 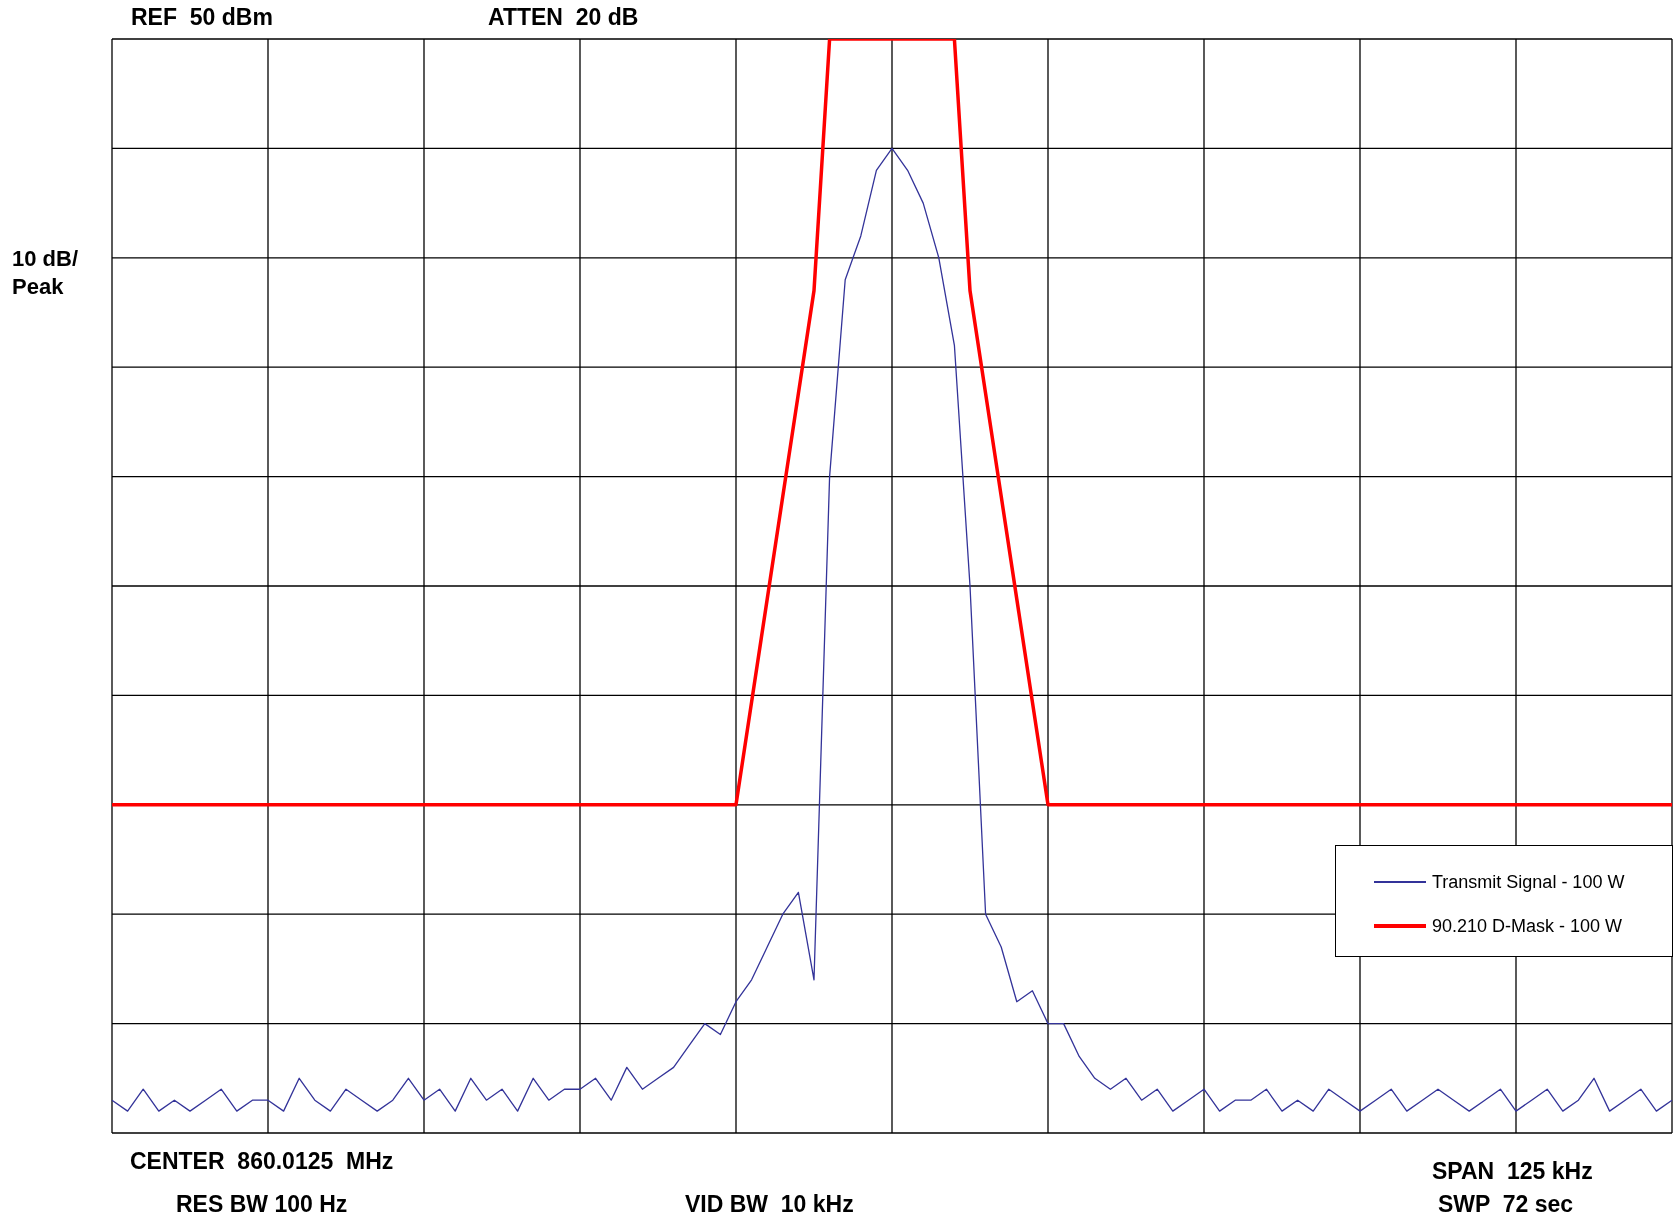 I want to click on legend-label: Transmit Signal - 100 W, so click(x=1528, y=882).